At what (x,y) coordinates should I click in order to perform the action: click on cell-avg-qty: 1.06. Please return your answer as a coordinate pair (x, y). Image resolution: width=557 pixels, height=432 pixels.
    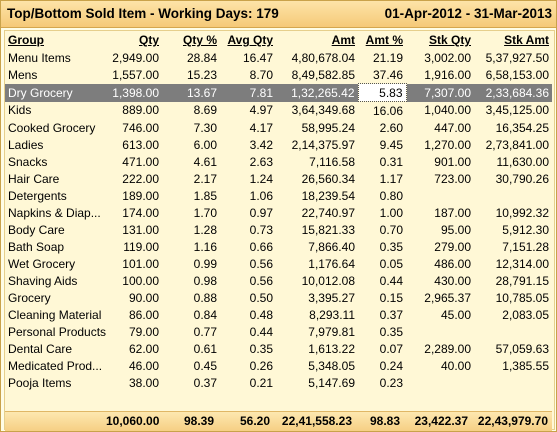
    Looking at the image, I should click on (261, 195).